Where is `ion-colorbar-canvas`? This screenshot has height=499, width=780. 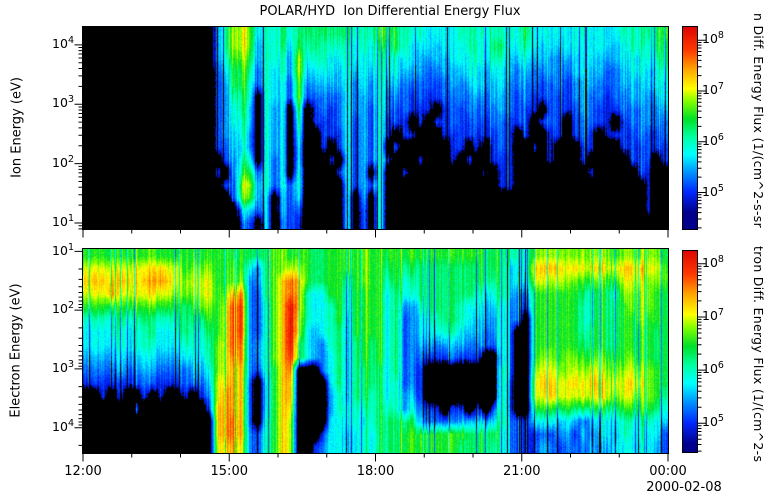 ion-colorbar-canvas is located at coordinates (690, 128).